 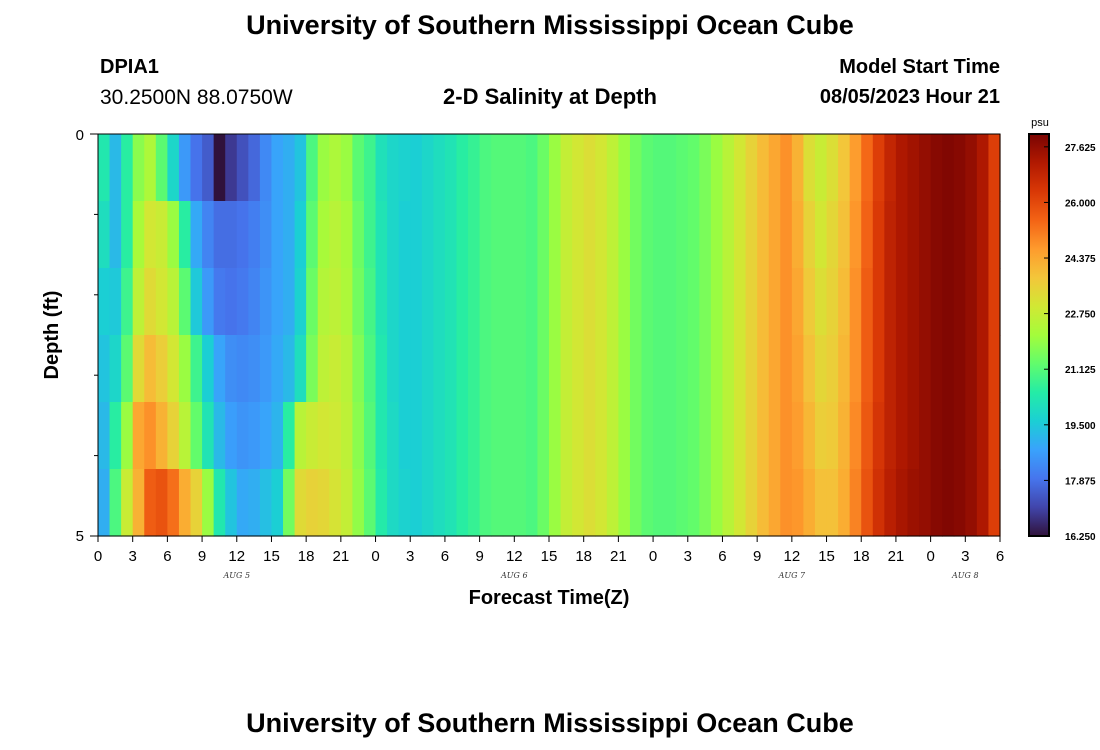 I want to click on x-tick-label: 21, so click(x=341, y=556).